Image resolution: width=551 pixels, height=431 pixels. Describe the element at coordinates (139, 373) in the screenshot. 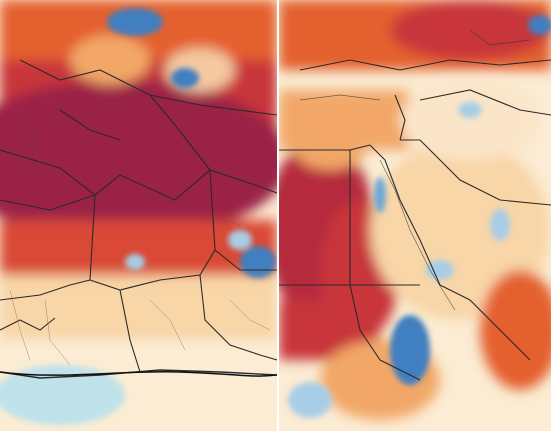

I see `shoreline-left` at that location.